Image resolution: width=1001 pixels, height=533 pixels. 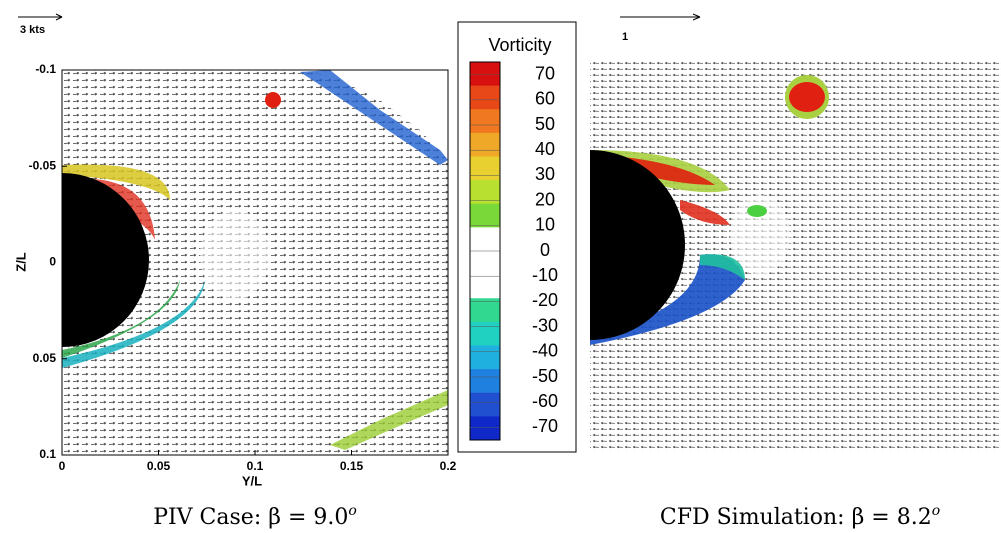 What do you see at coordinates (62, 466) in the screenshot?
I see `x-tick-label: 0` at bounding box center [62, 466].